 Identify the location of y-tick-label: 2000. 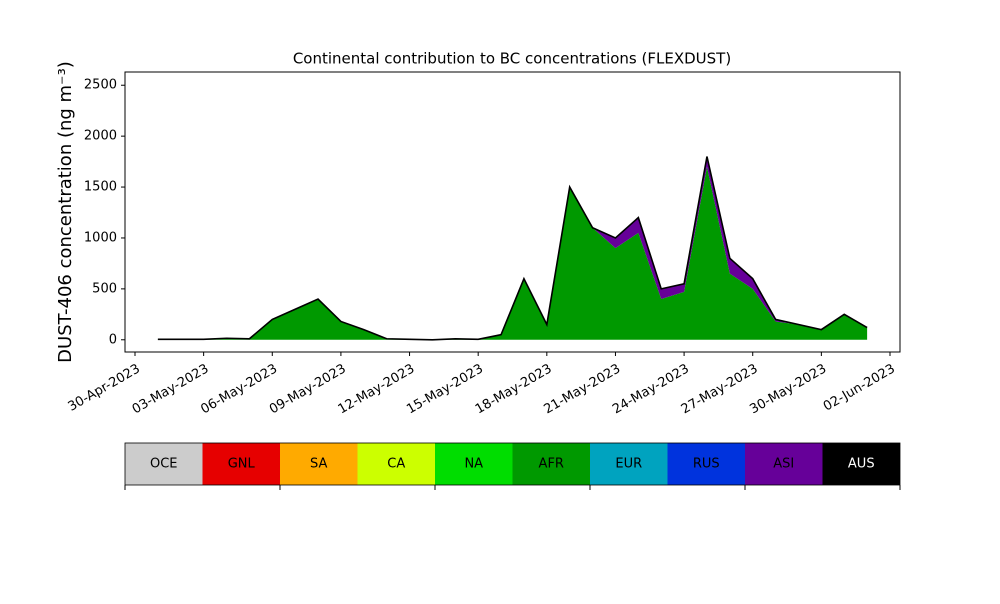
(100, 136).